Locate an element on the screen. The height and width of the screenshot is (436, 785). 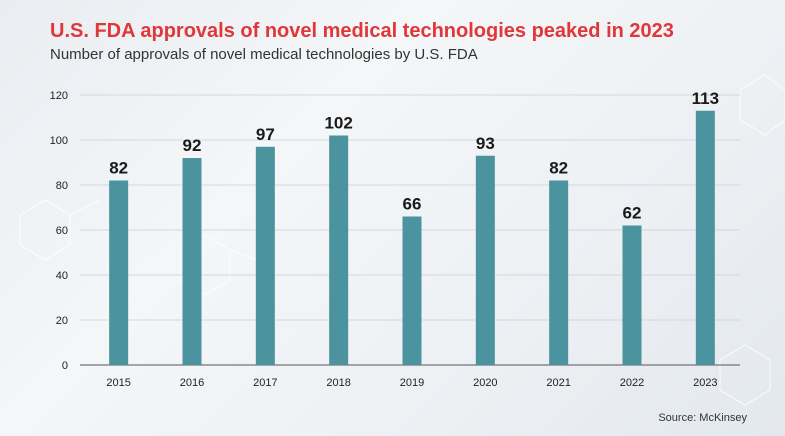
bar-2023 is located at coordinates (705, 237).